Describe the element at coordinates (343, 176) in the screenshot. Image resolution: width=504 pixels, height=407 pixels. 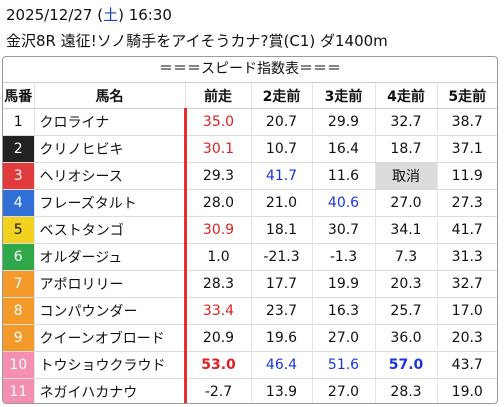
I see `speed-index: 11.6` at that location.